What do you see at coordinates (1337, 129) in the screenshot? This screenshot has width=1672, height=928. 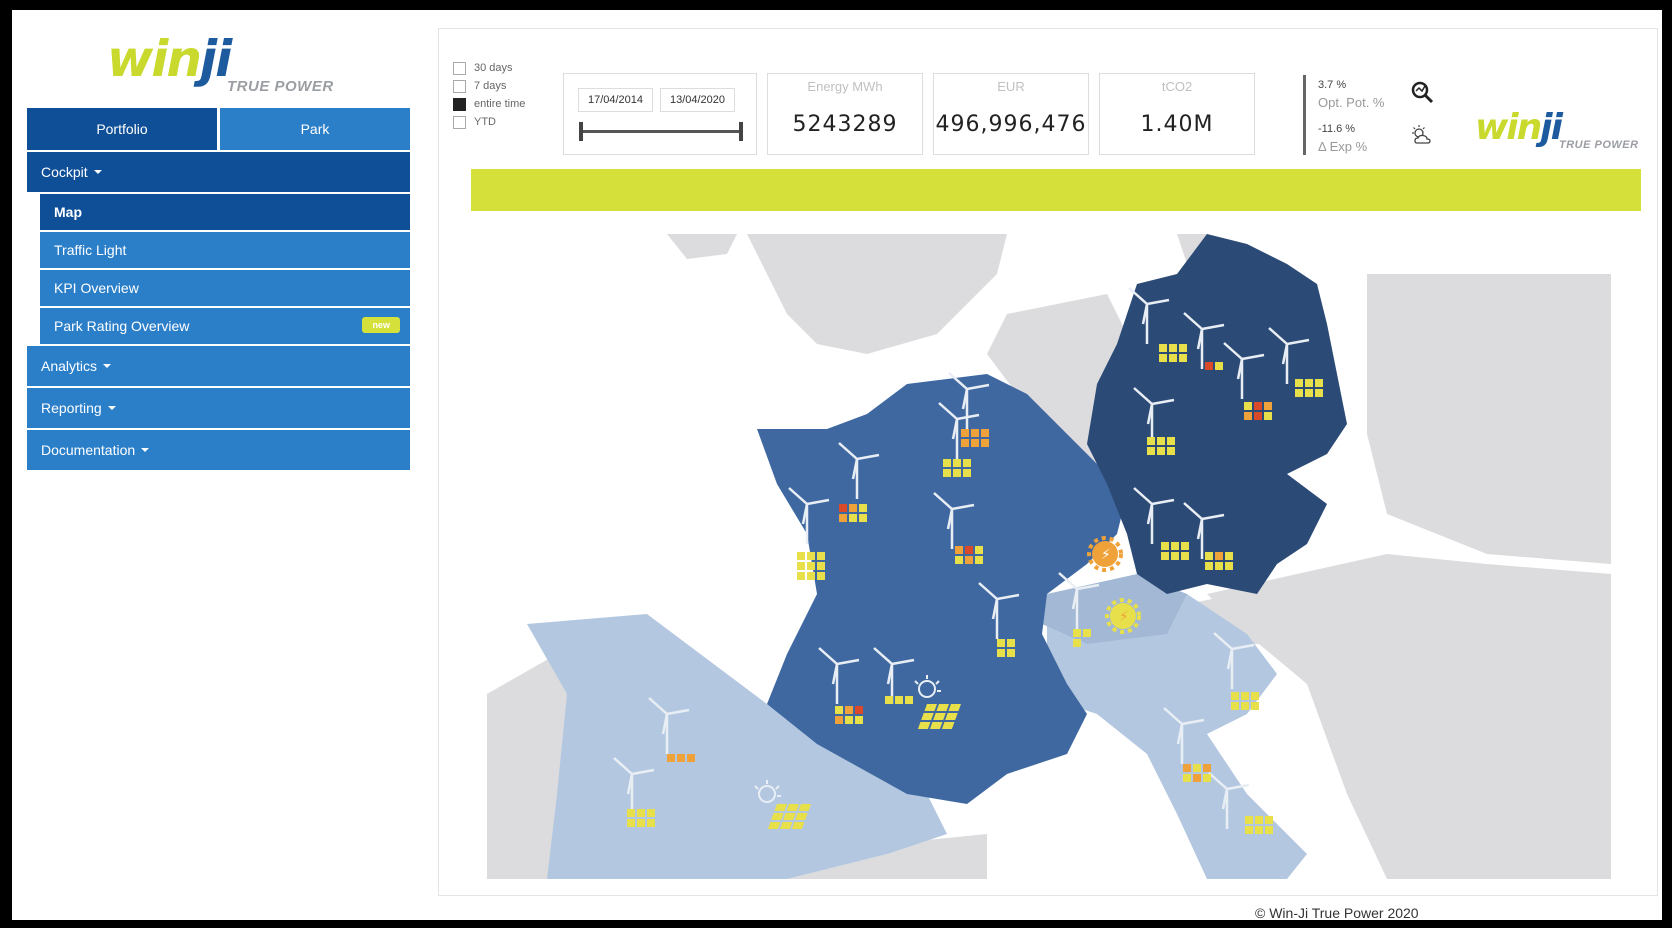 I see `exp-value: -11.6 %` at bounding box center [1337, 129].